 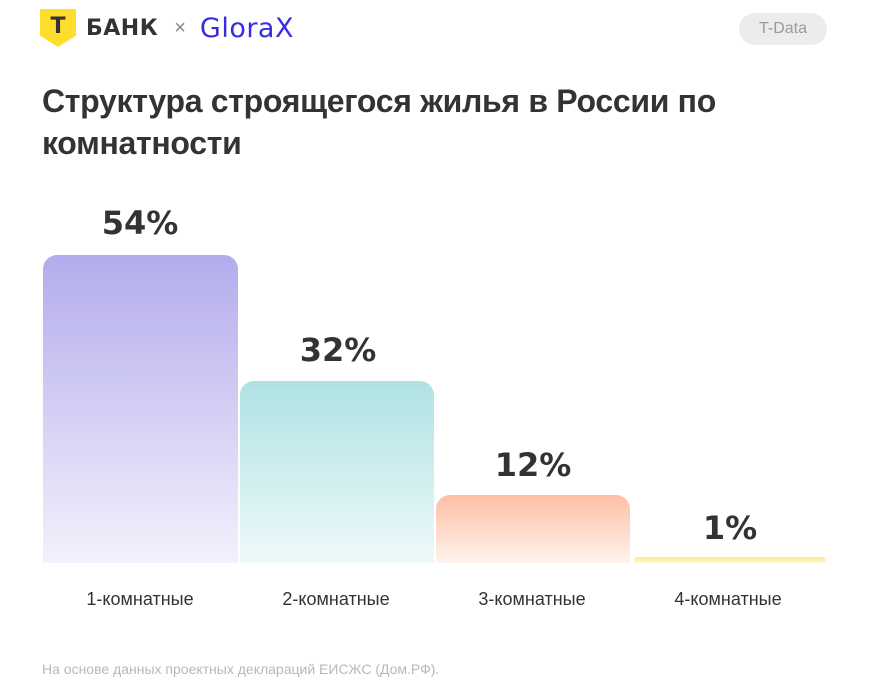 What do you see at coordinates (336, 599) in the screenshot?
I see `category-label-2: 2-комнатные` at bounding box center [336, 599].